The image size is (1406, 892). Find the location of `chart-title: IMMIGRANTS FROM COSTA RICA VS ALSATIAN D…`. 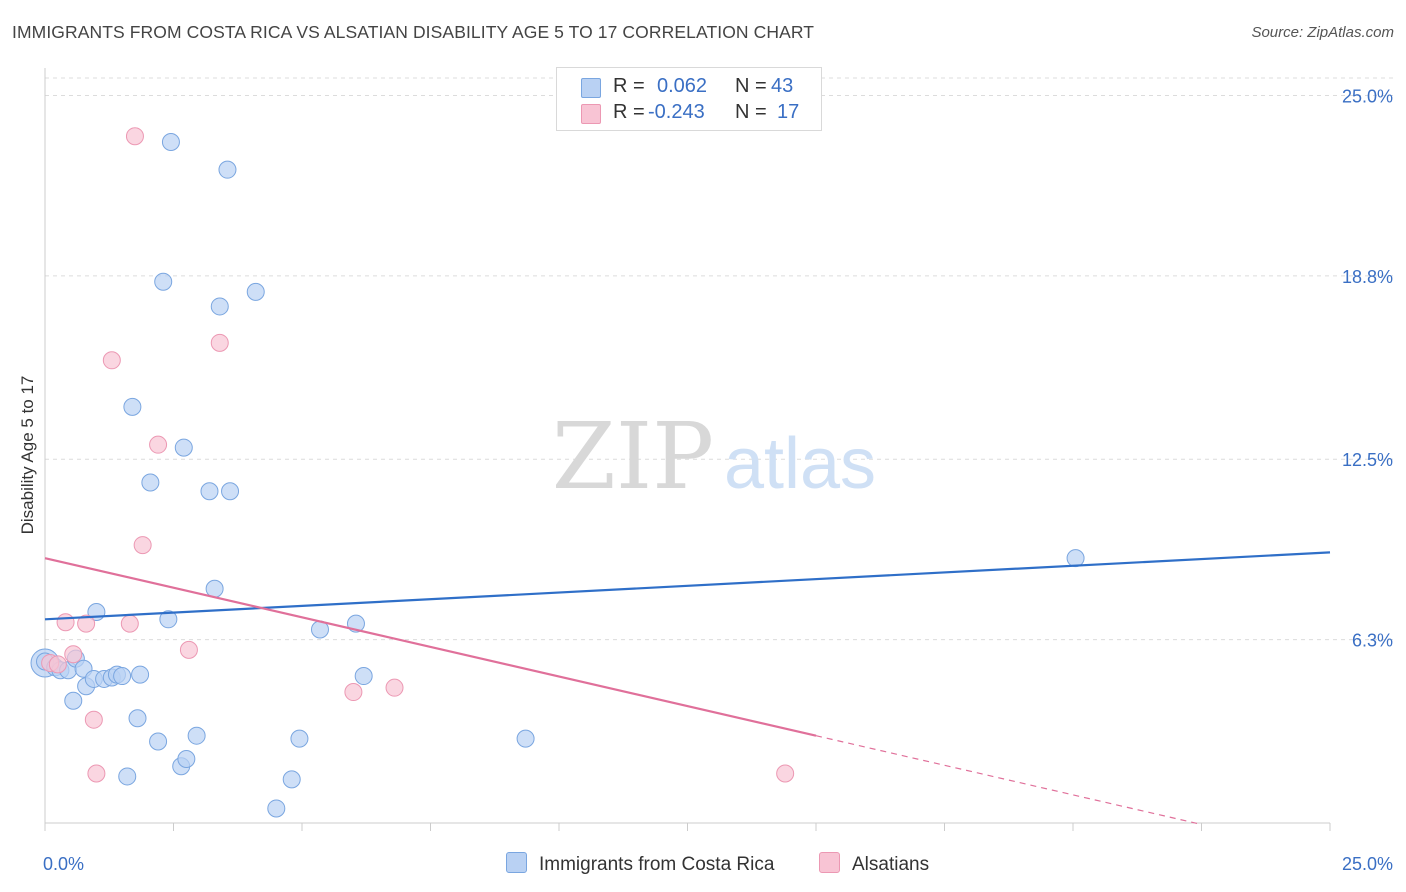

chart-title: IMMIGRANTS FROM COSTA RICA VS ALSATIAN D… is located at coordinates (413, 32).